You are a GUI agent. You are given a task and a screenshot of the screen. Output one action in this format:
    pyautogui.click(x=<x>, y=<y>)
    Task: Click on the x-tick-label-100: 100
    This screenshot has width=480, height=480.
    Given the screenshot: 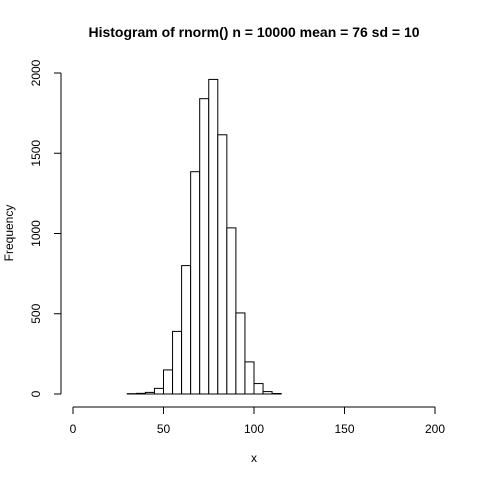 What is the action you would take?
    pyautogui.click(x=254, y=429)
    